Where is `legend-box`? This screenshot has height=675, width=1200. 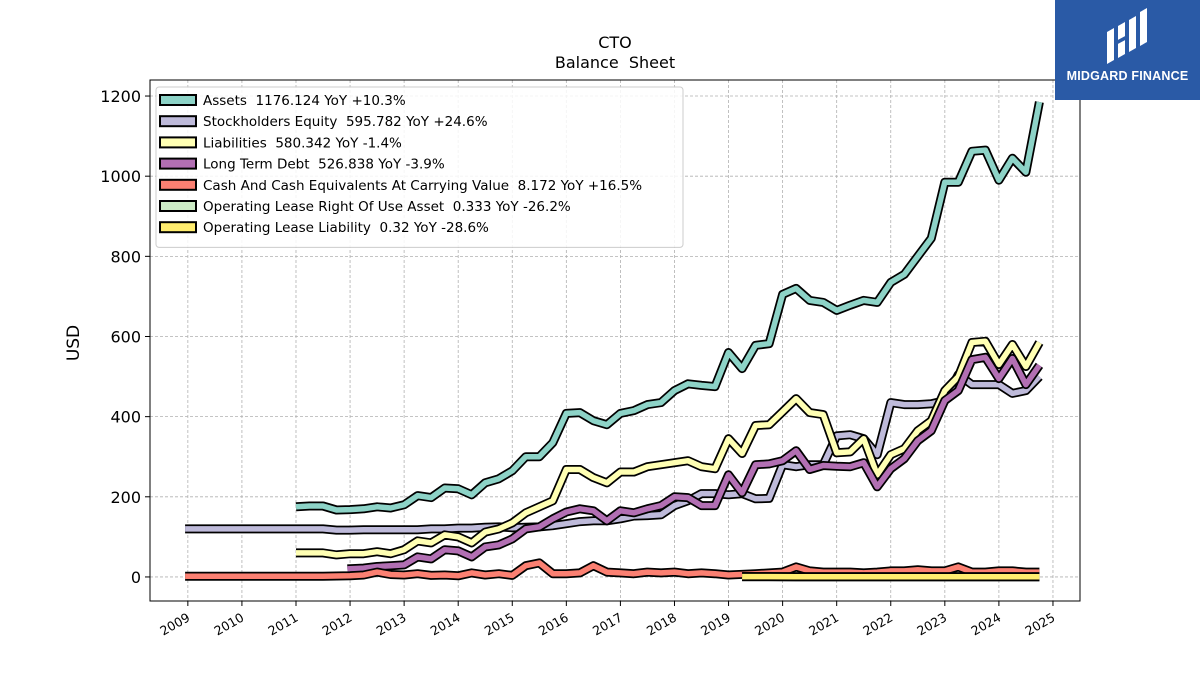
legend-box is located at coordinates (419, 167).